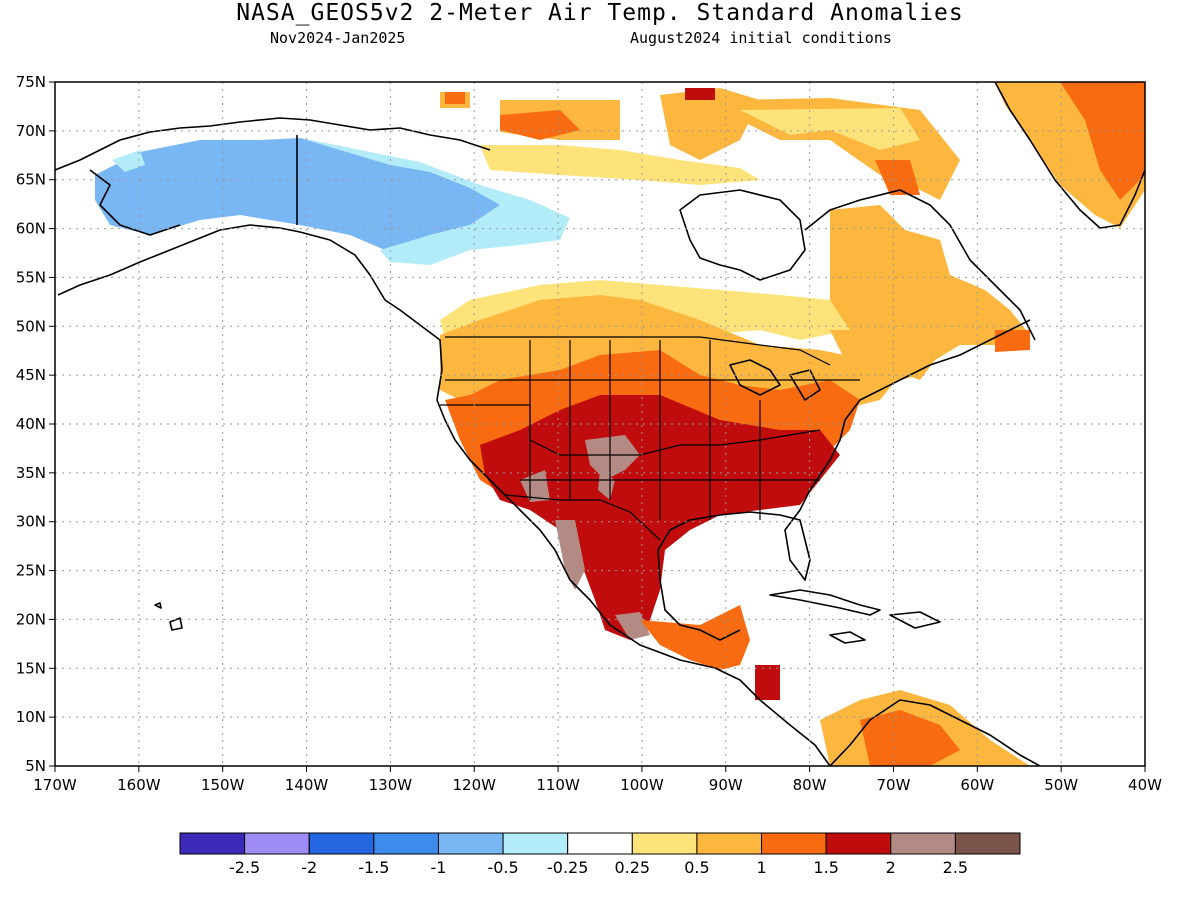 The height and width of the screenshot is (900, 1200). What do you see at coordinates (955, 867) in the screenshot?
I see `colorbar-label: 2.5` at bounding box center [955, 867].